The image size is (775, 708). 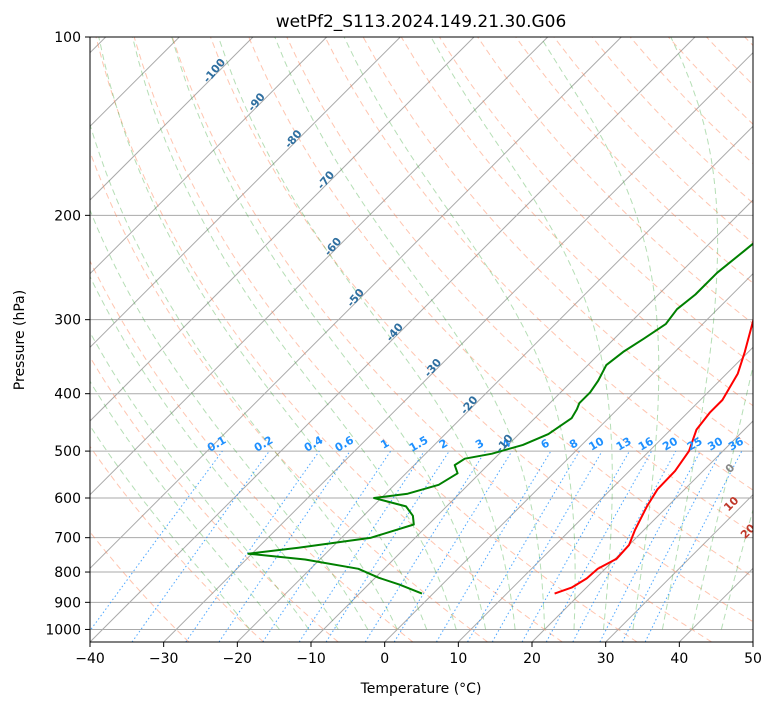 I want to click on y-axis-label: Pressure (hPa), so click(x=20, y=340).